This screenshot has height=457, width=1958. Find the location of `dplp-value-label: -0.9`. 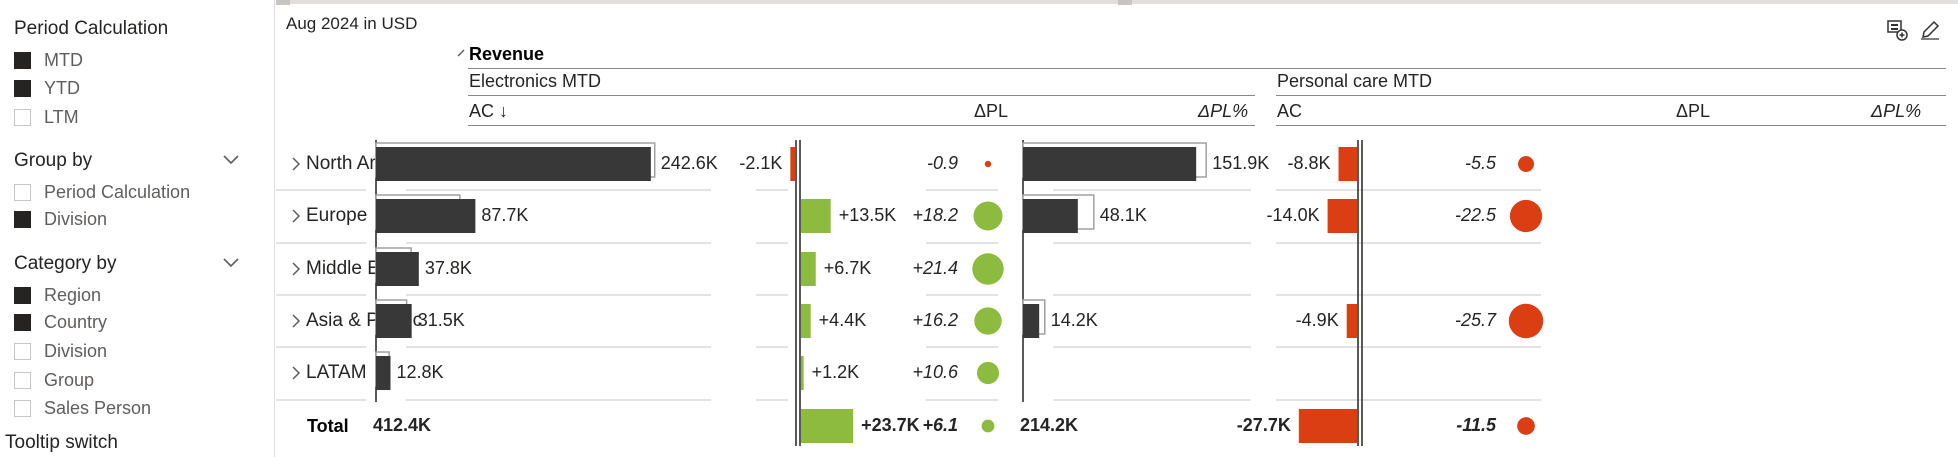

dplp-value-label: -0.9 is located at coordinates (942, 163).